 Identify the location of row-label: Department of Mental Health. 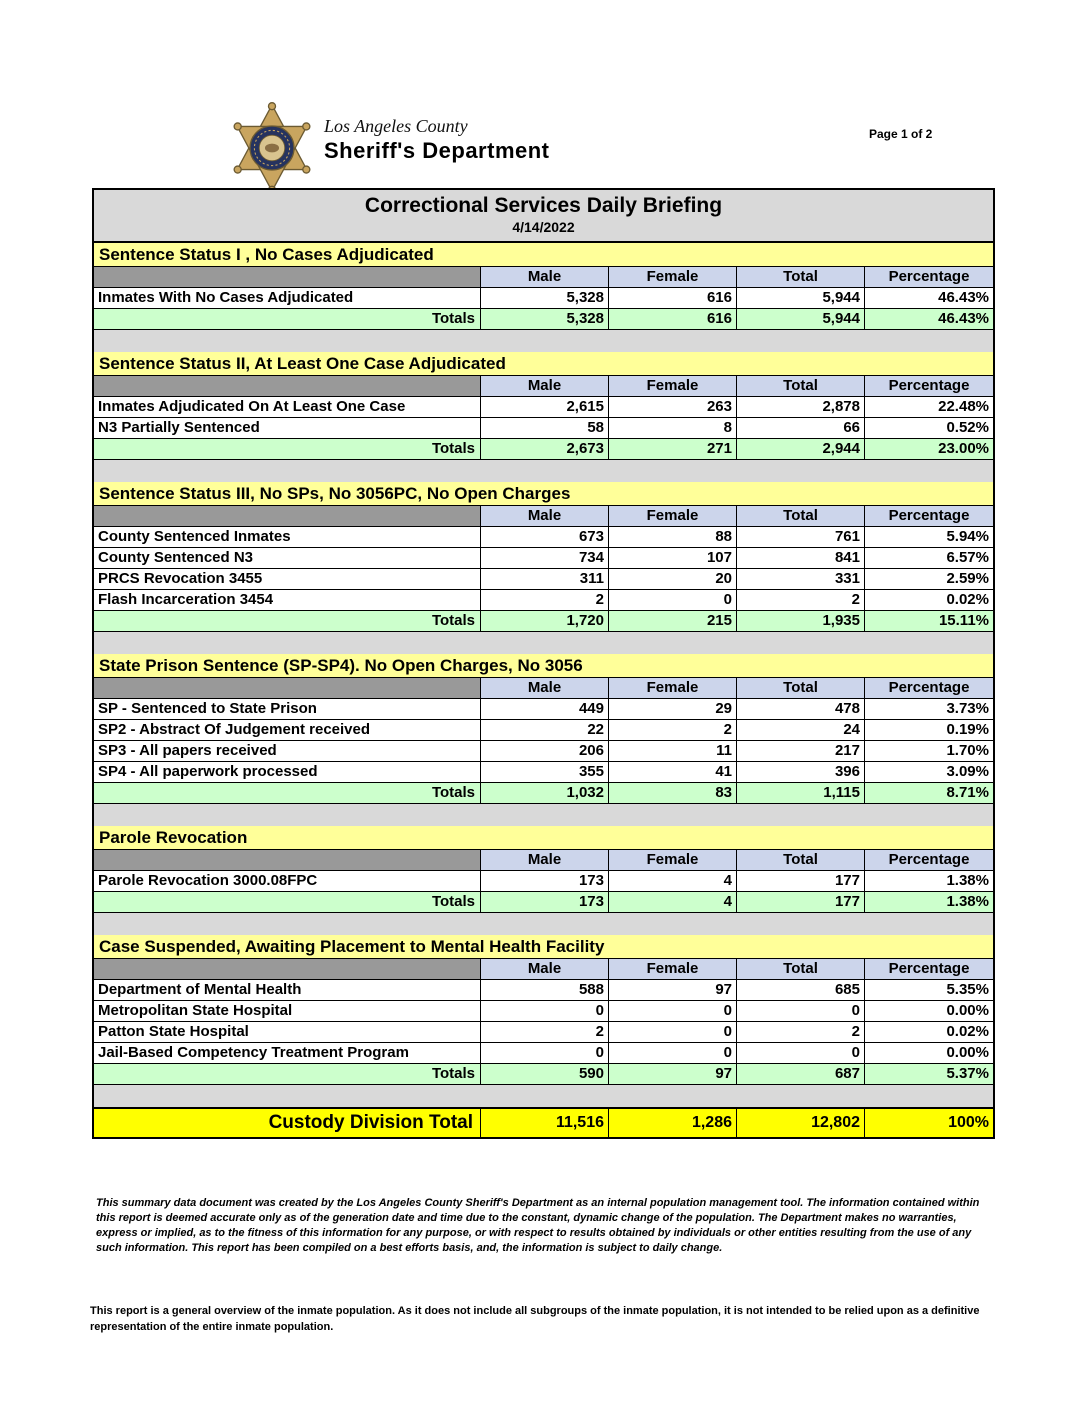
(287, 990).